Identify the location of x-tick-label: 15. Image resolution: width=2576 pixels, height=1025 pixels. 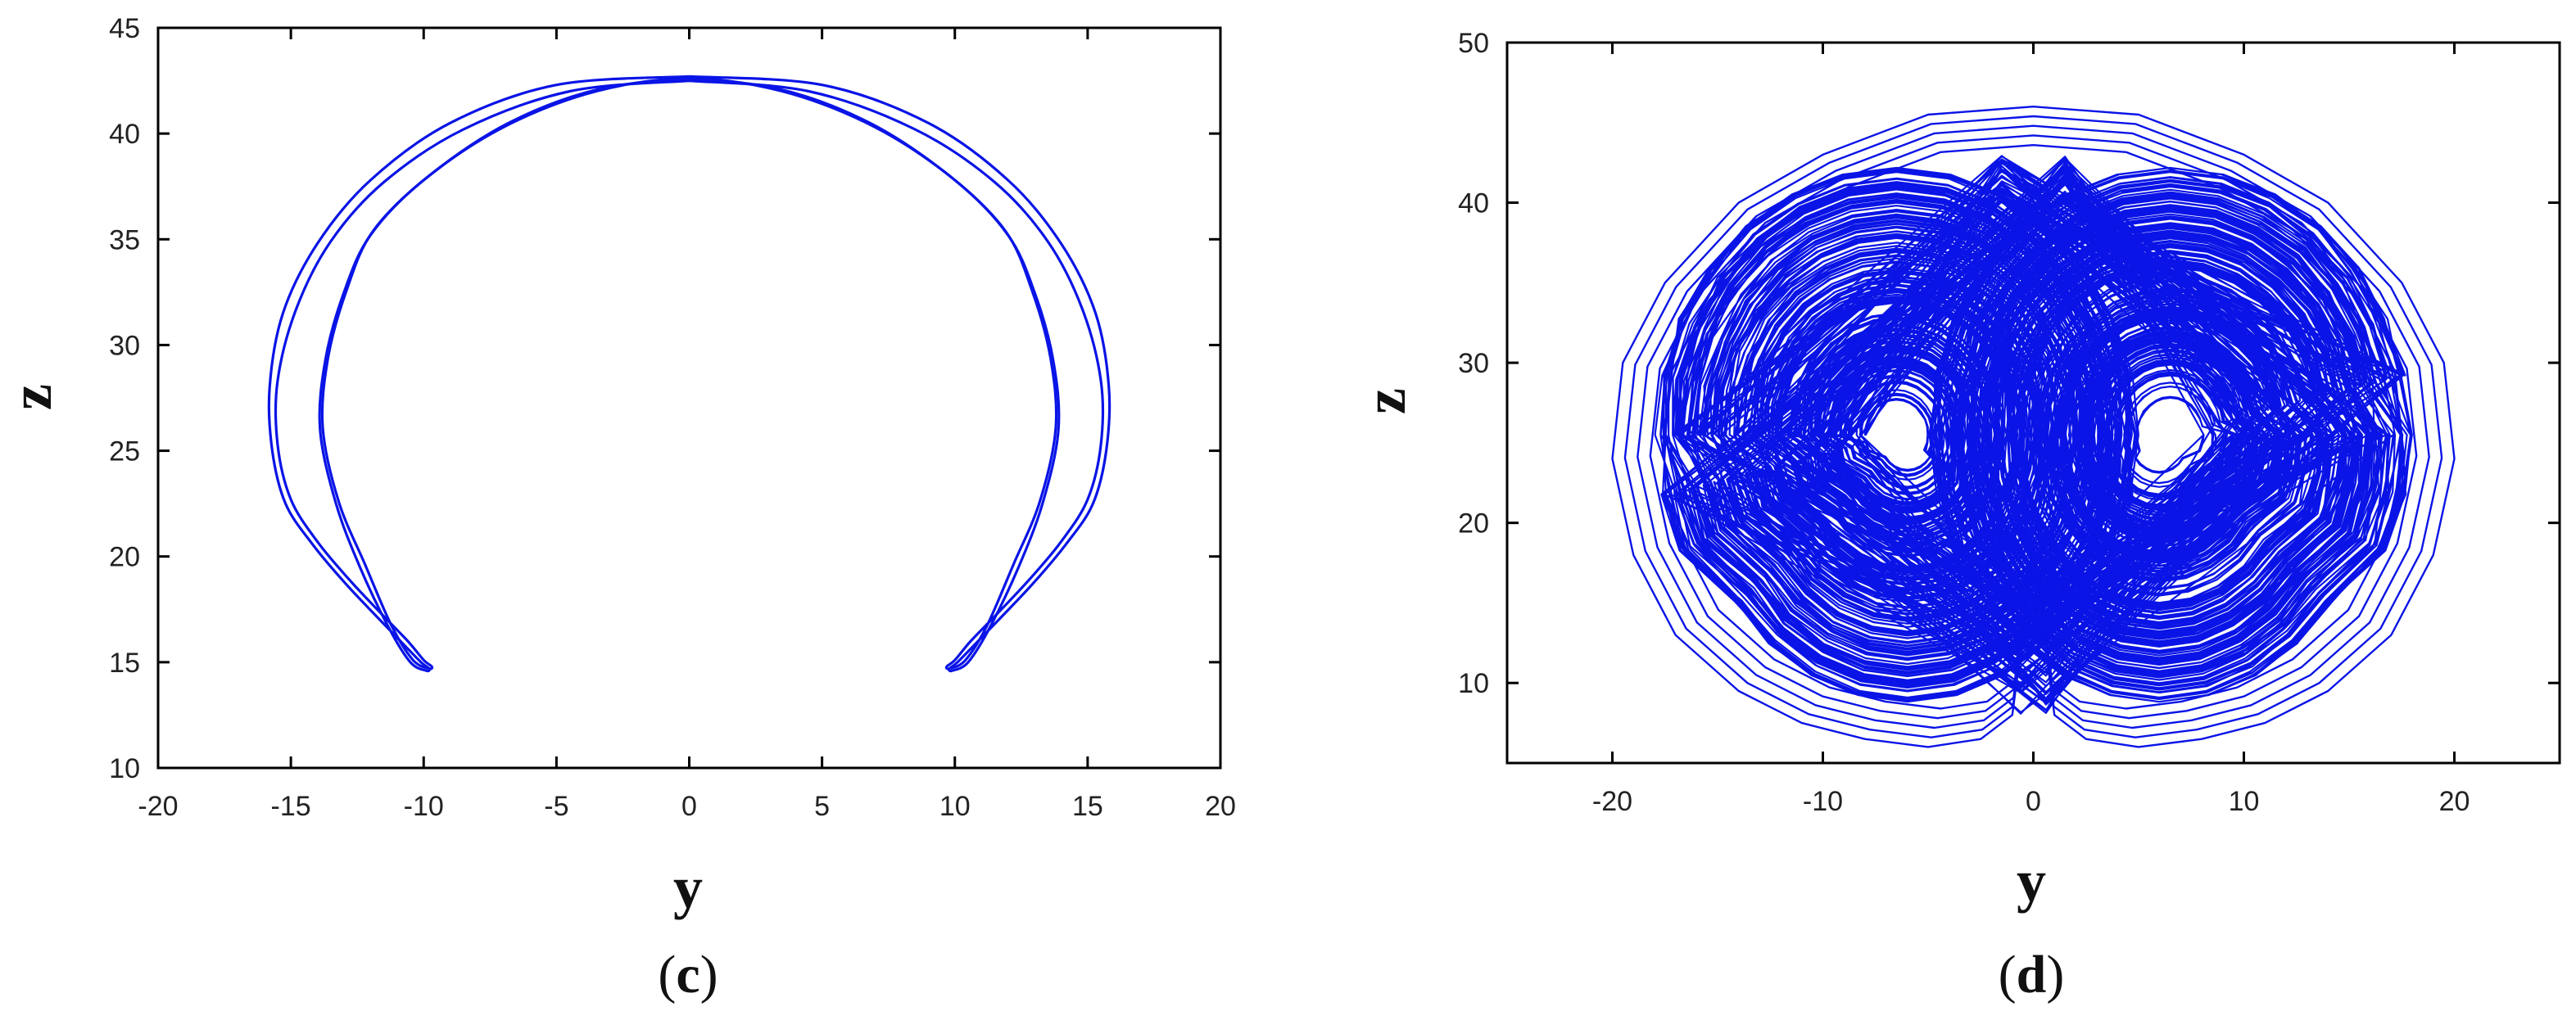
(1087, 806).